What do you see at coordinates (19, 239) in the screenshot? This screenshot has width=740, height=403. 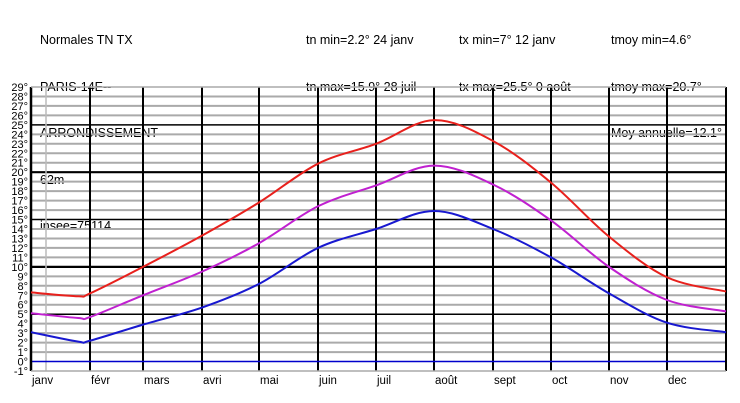 I see `y-tick-label: 13°` at bounding box center [19, 239].